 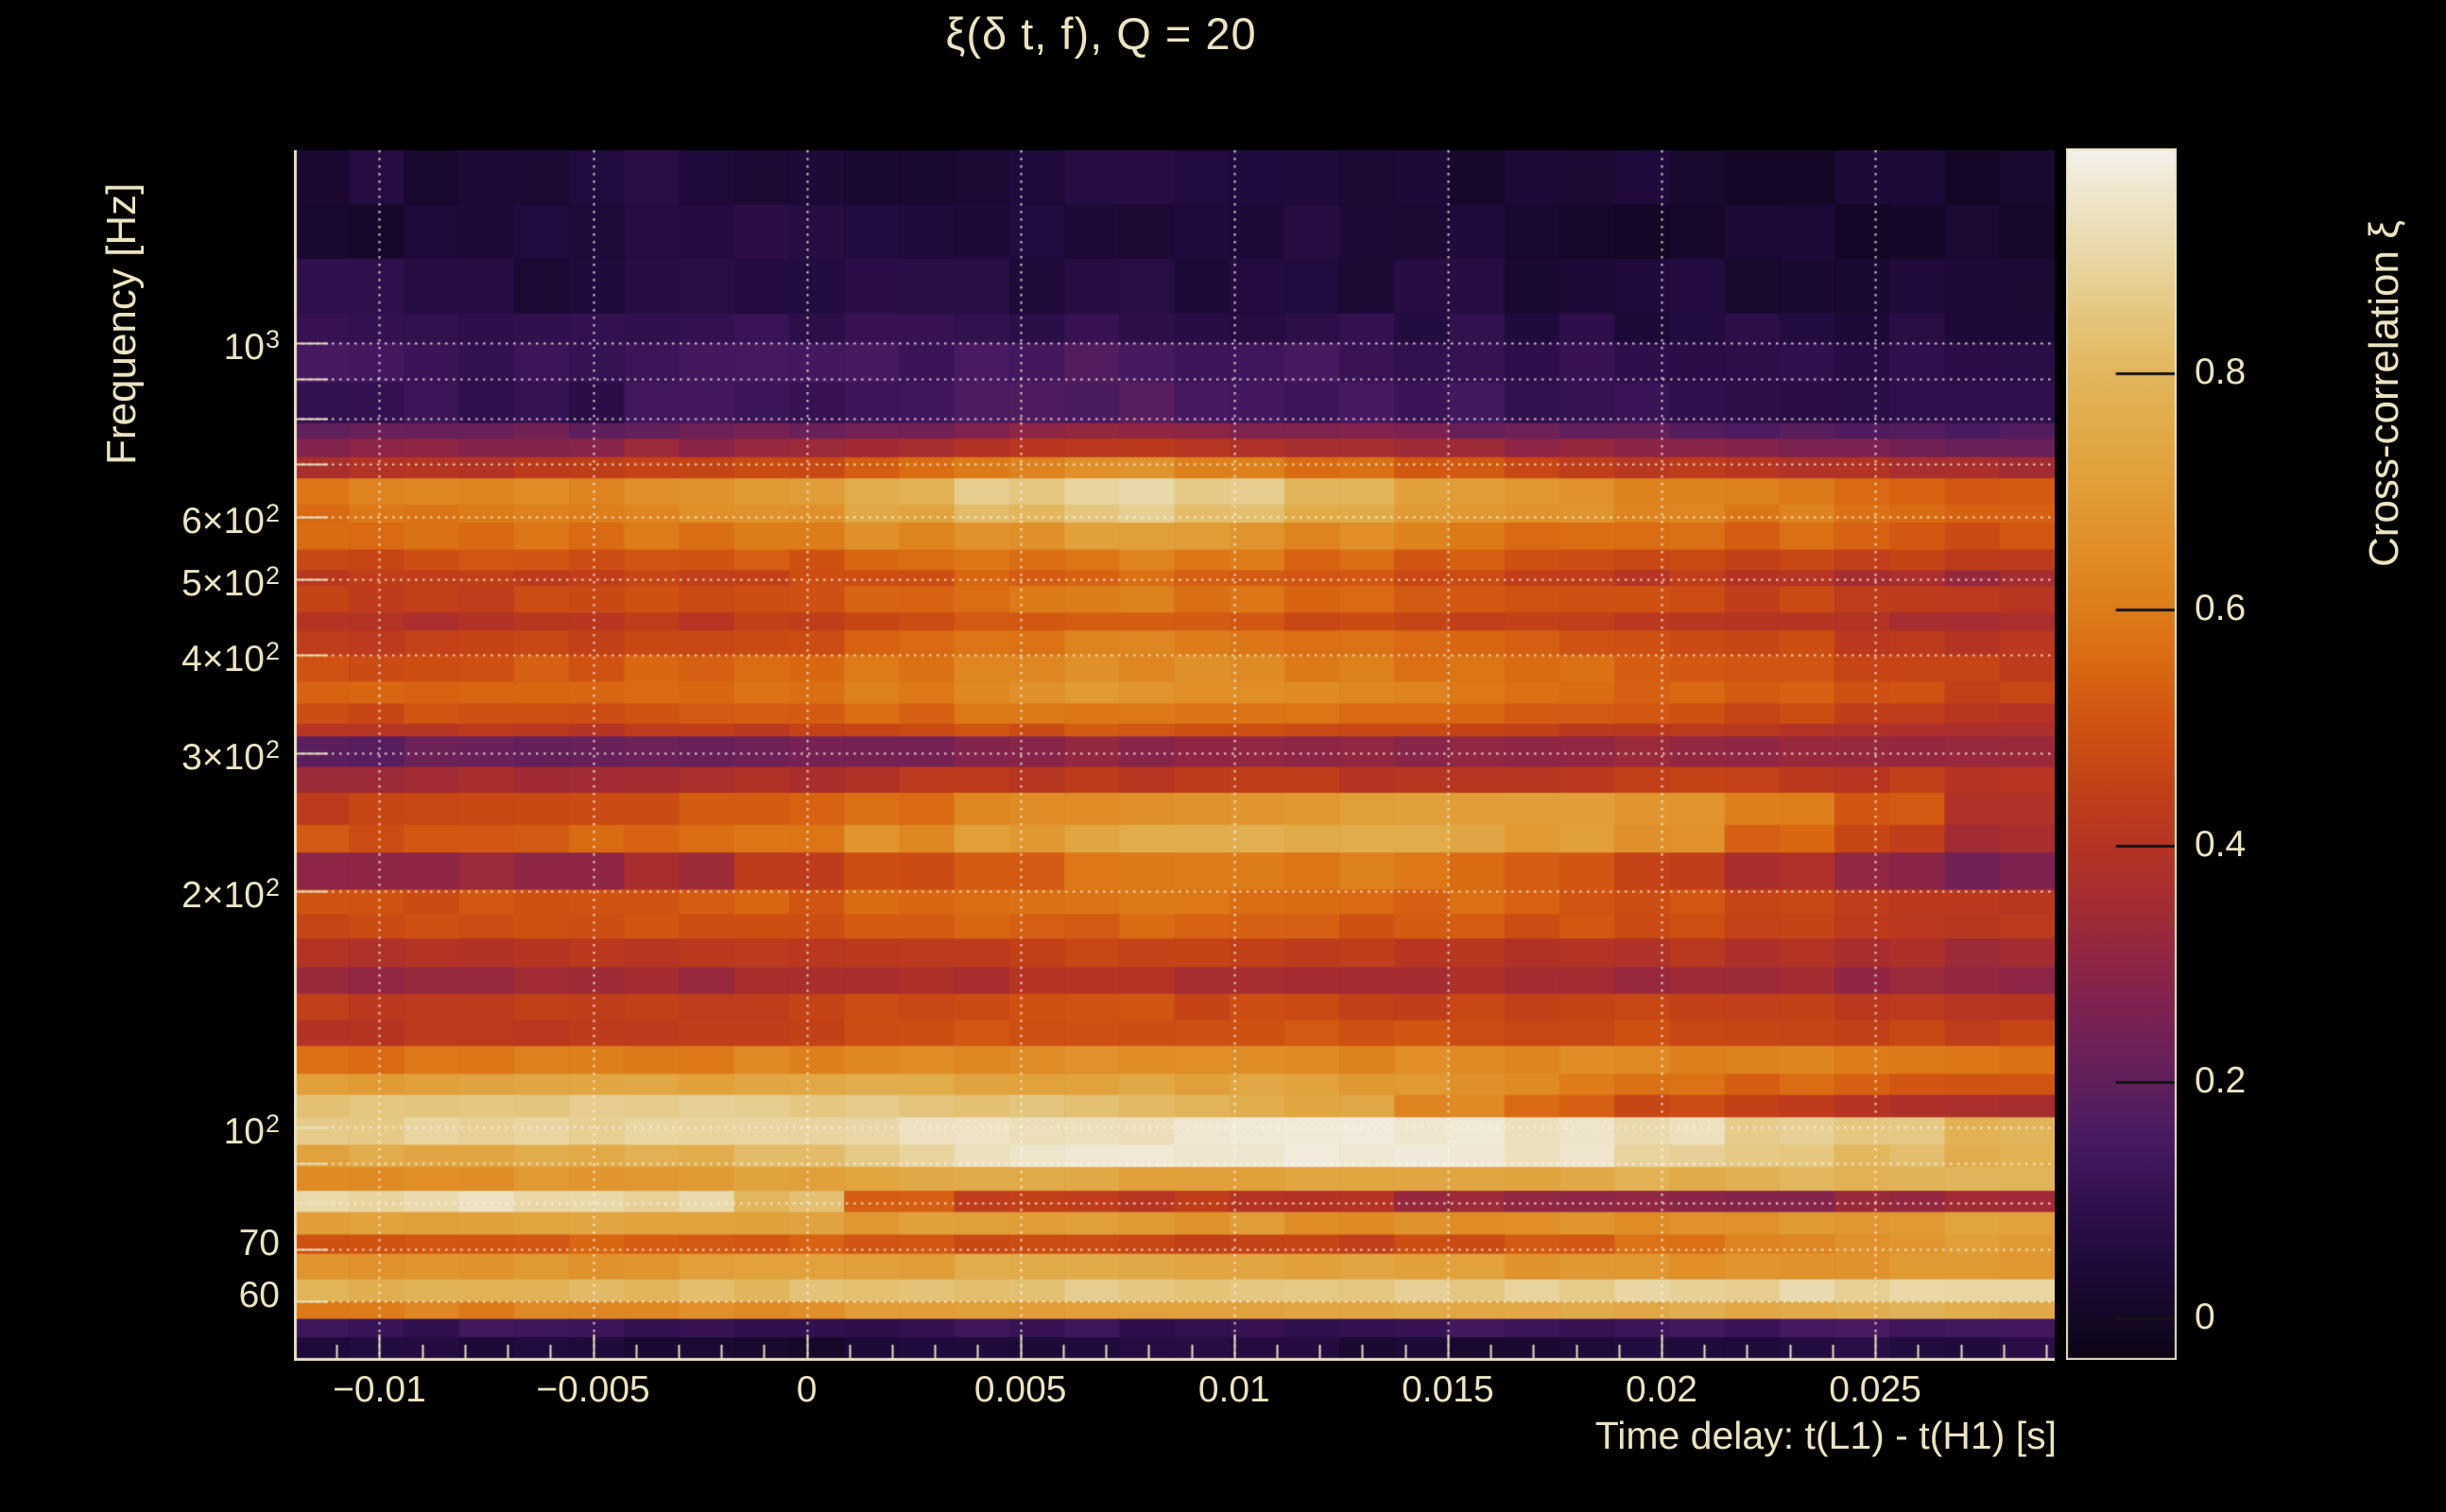 What do you see at coordinates (379, 1389) in the screenshot?
I see `x-tick-label: −0.01` at bounding box center [379, 1389].